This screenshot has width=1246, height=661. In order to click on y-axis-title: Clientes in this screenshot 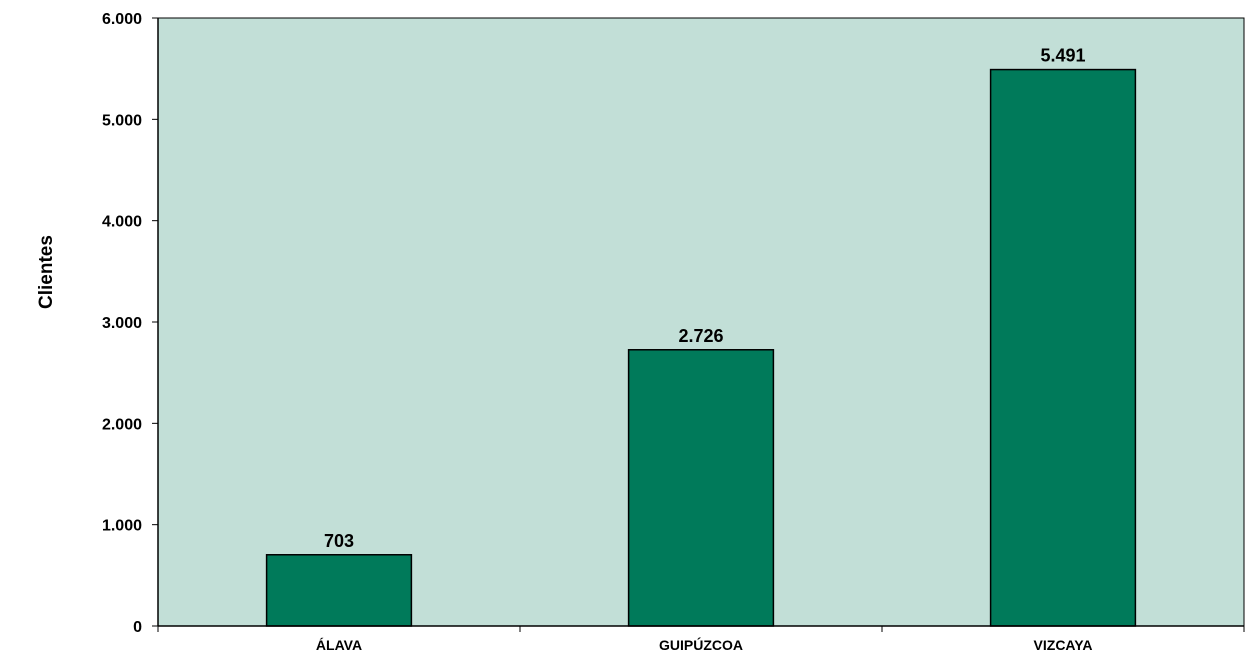, I will do `click(46, 272)`.